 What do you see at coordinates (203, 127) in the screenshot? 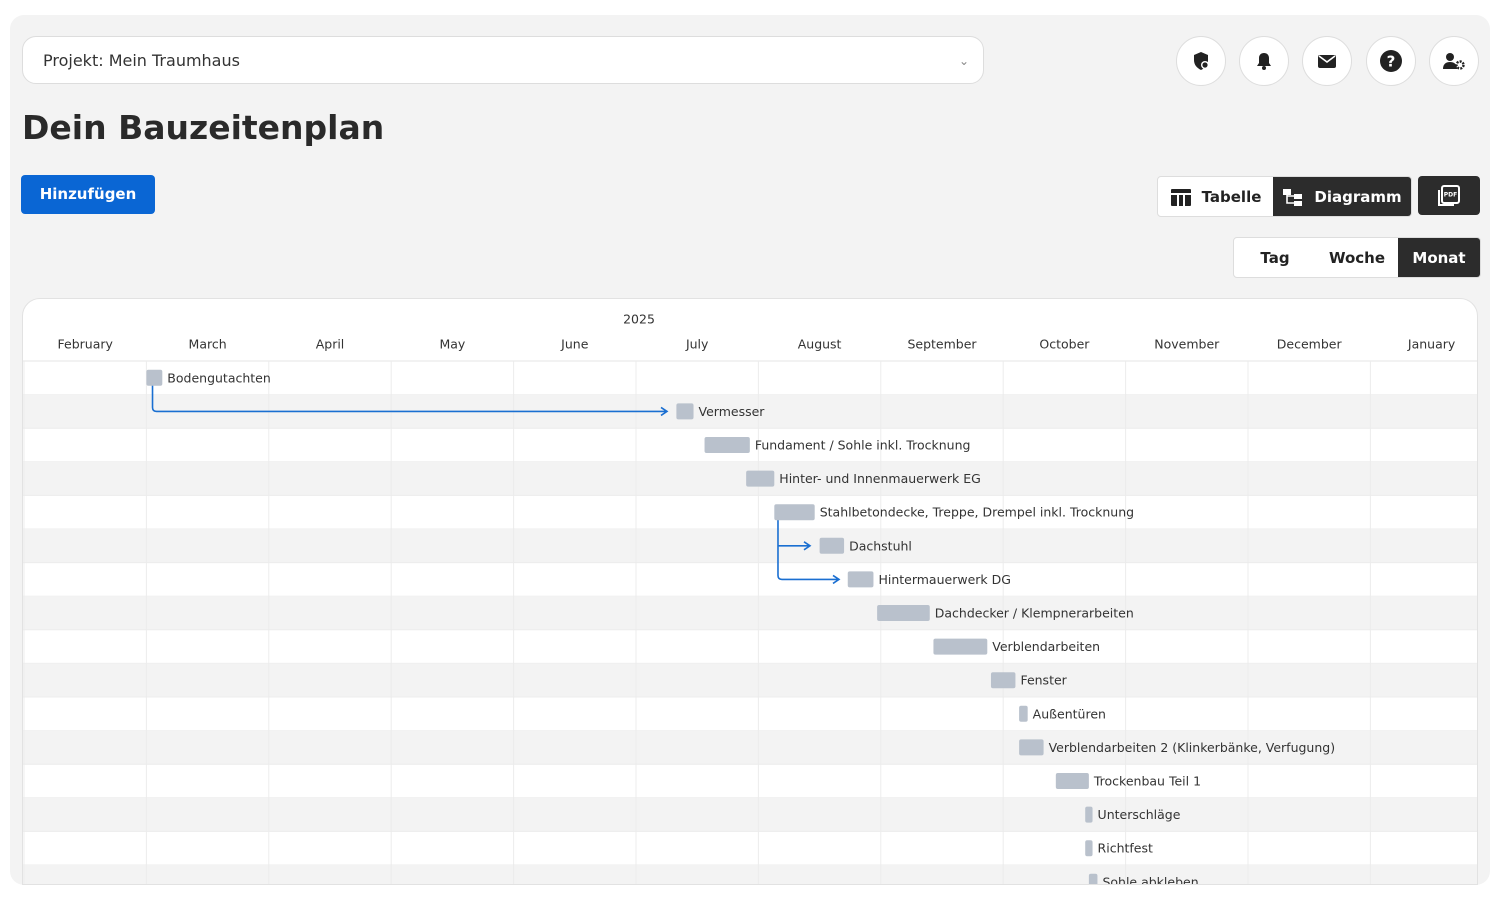
I see `page-title: Dein Bauzeitenplan` at bounding box center [203, 127].